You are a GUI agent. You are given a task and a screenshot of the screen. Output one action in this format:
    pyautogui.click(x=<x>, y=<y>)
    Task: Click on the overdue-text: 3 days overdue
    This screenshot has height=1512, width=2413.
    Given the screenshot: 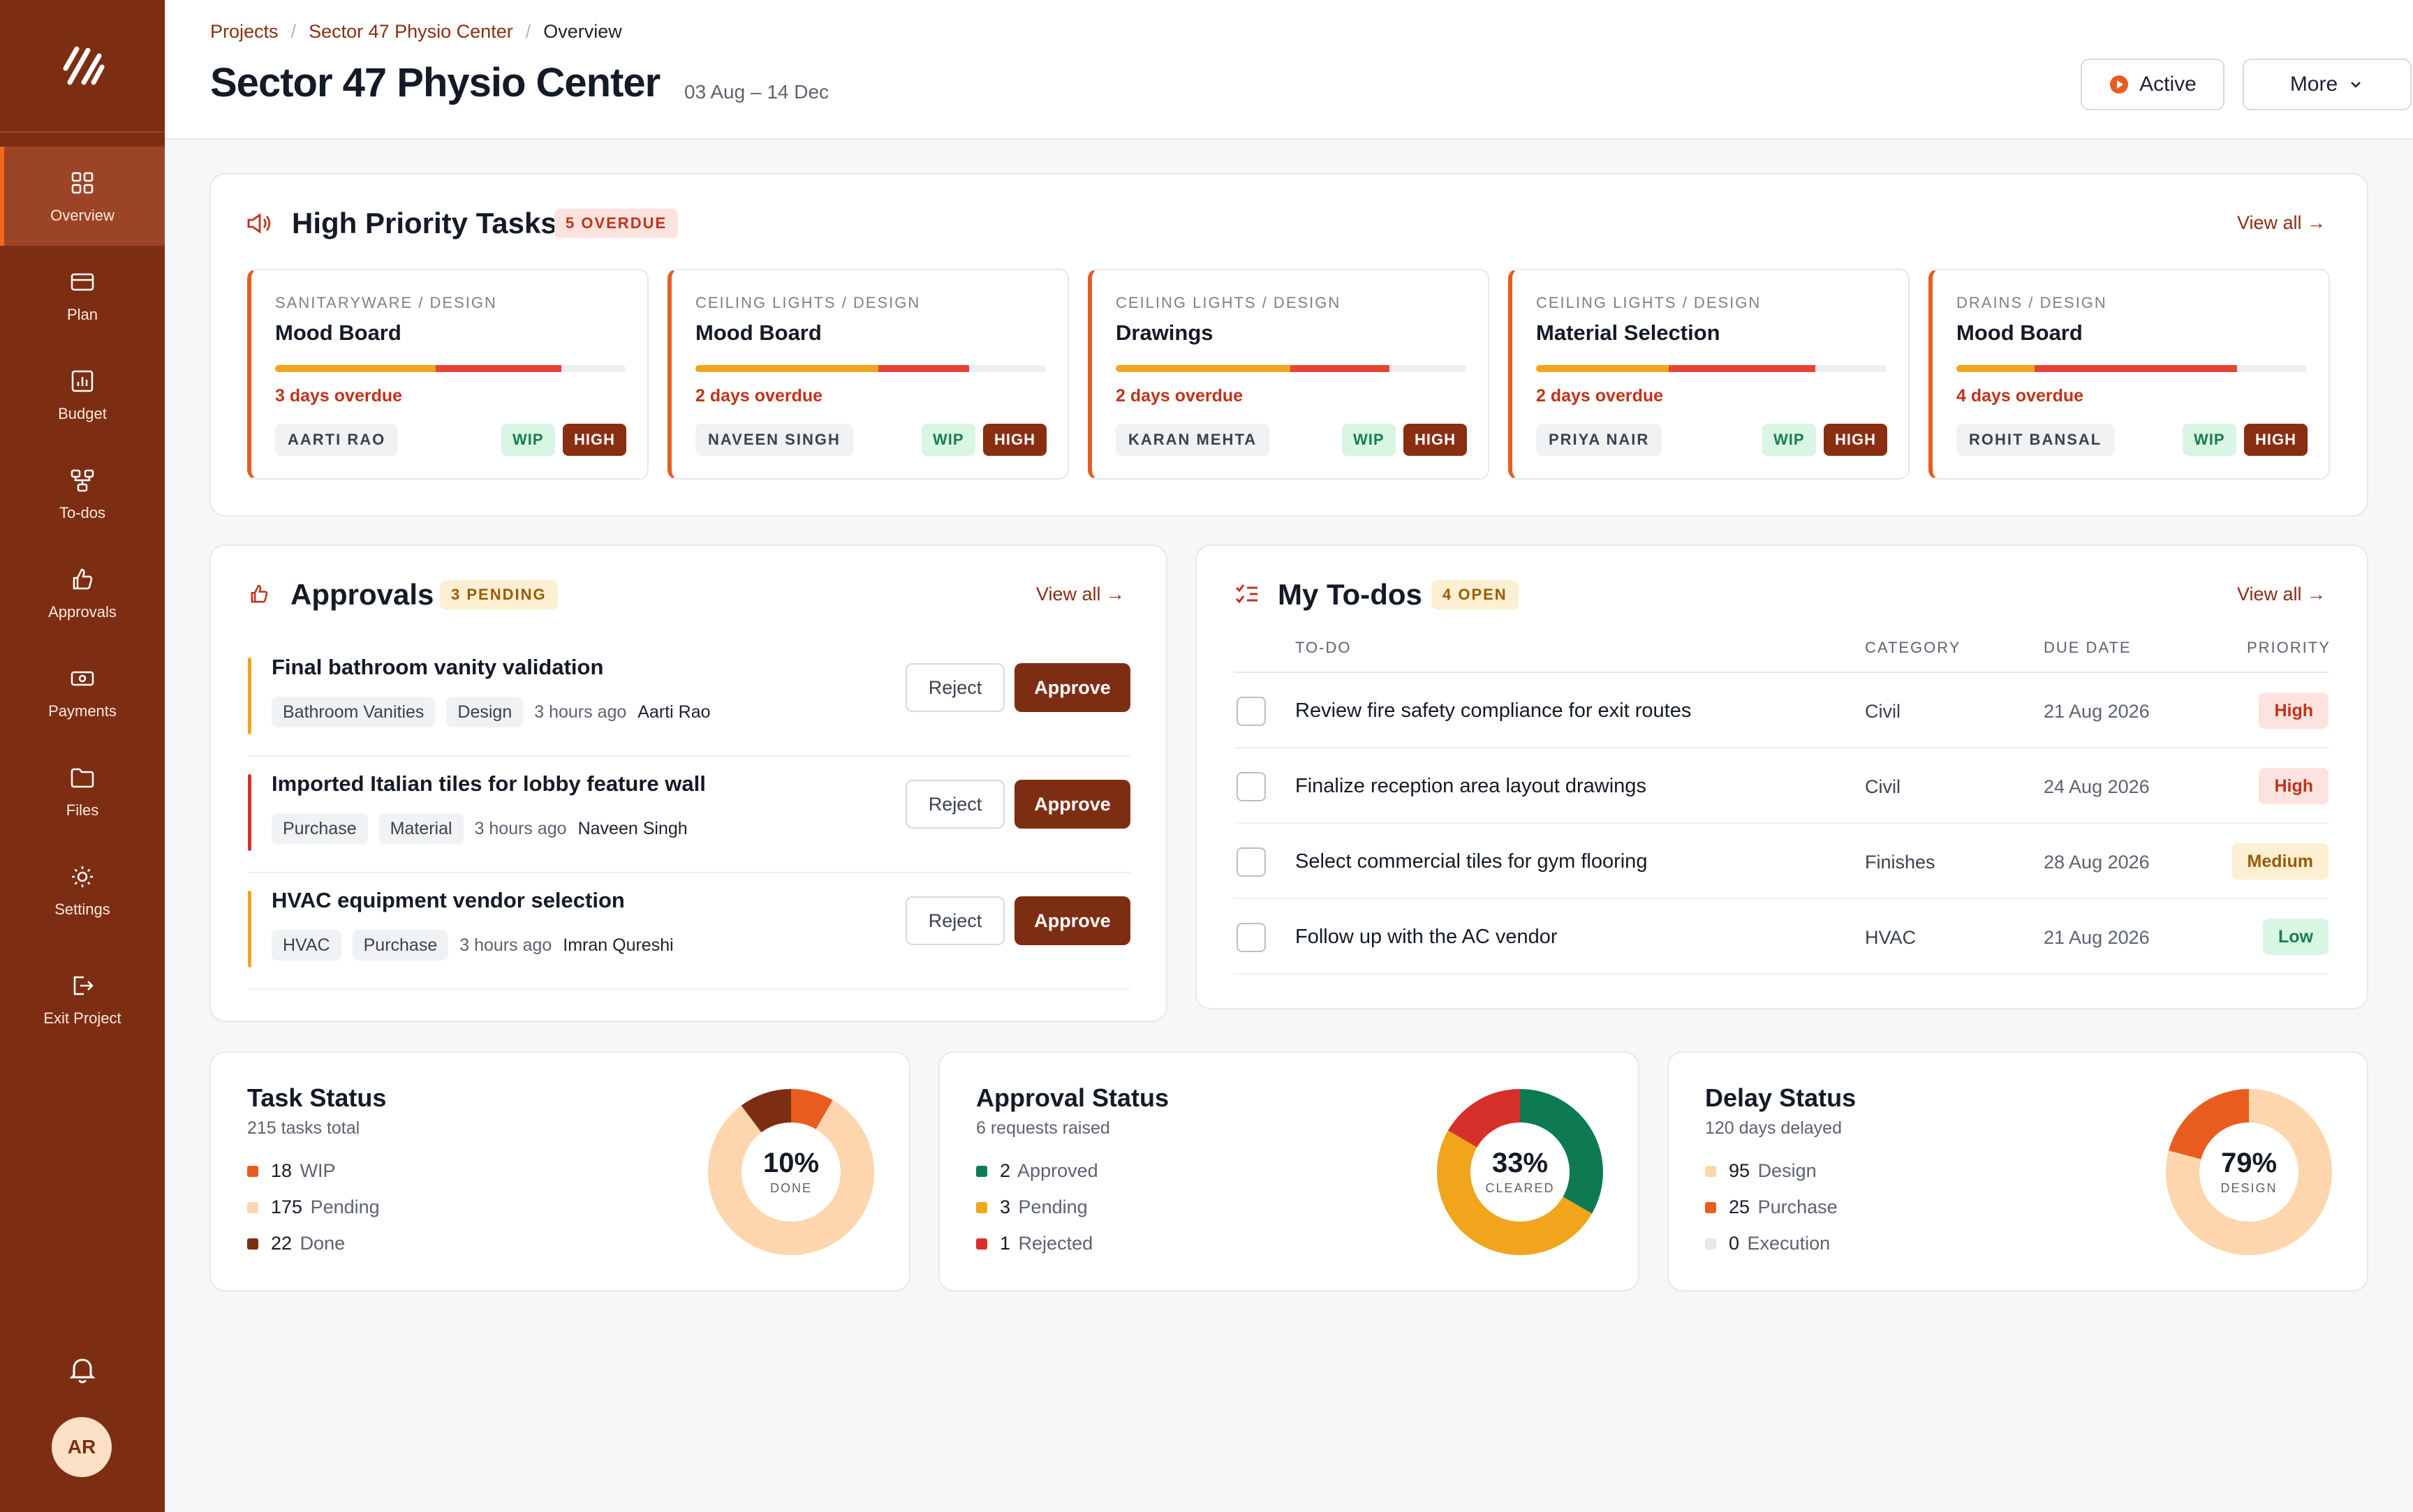 What is the action you would take?
    pyautogui.click(x=339, y=396)
    